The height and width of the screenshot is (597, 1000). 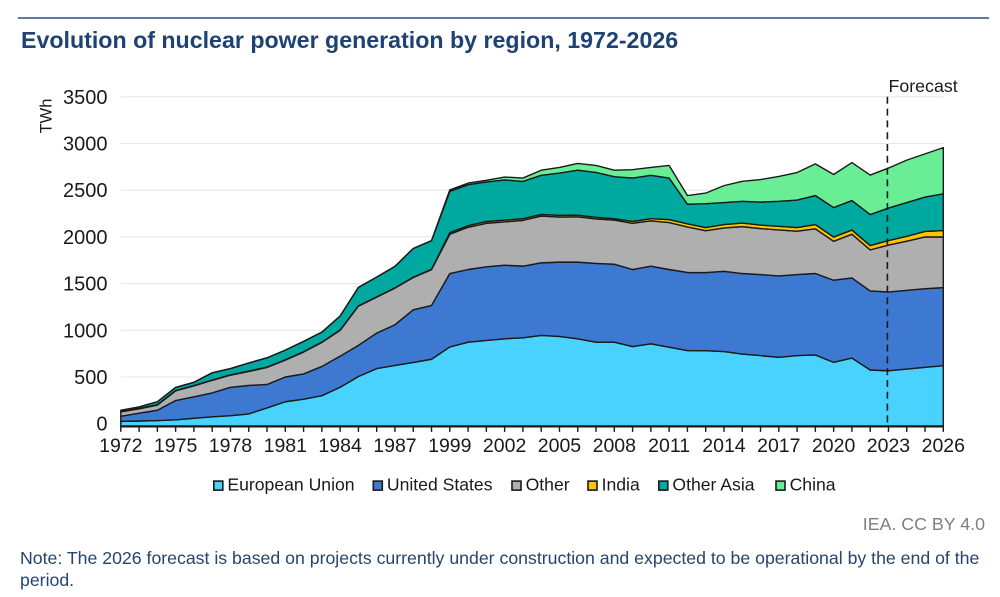 What do you see at coordinates (101, 425) in the screenshot?
I see `svg-text: 0` at bounding box center [101, 425].